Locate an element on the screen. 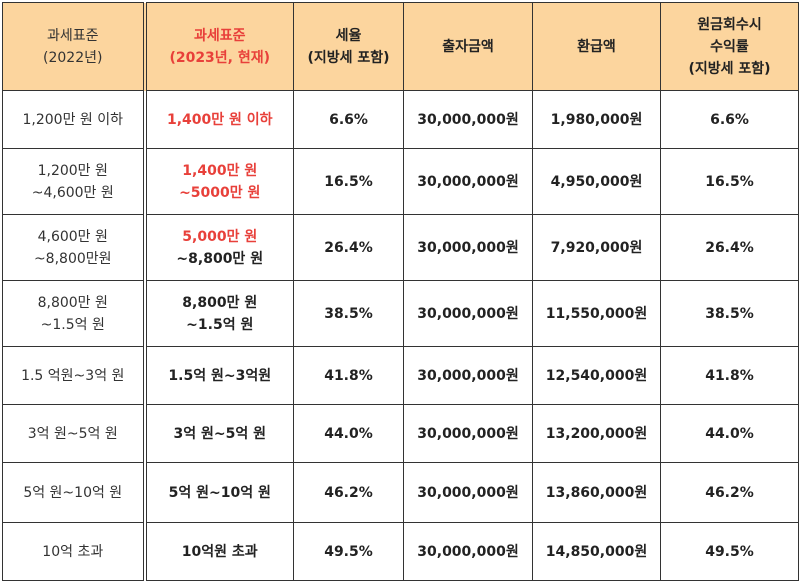  cell-yield: 41.8% is located at coordinates (729, 375).